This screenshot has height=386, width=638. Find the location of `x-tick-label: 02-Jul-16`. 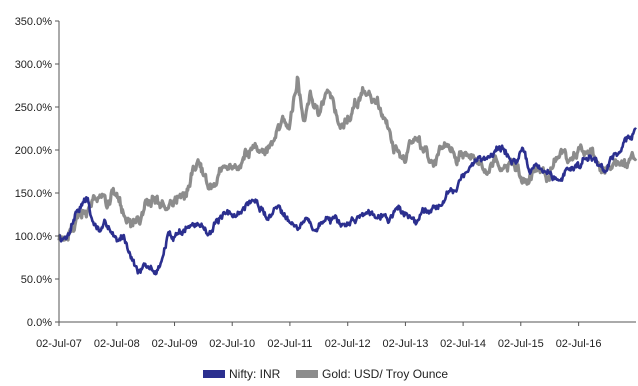

x-tick-label: 02-Jul-16 is located at coordinates (579, 344).